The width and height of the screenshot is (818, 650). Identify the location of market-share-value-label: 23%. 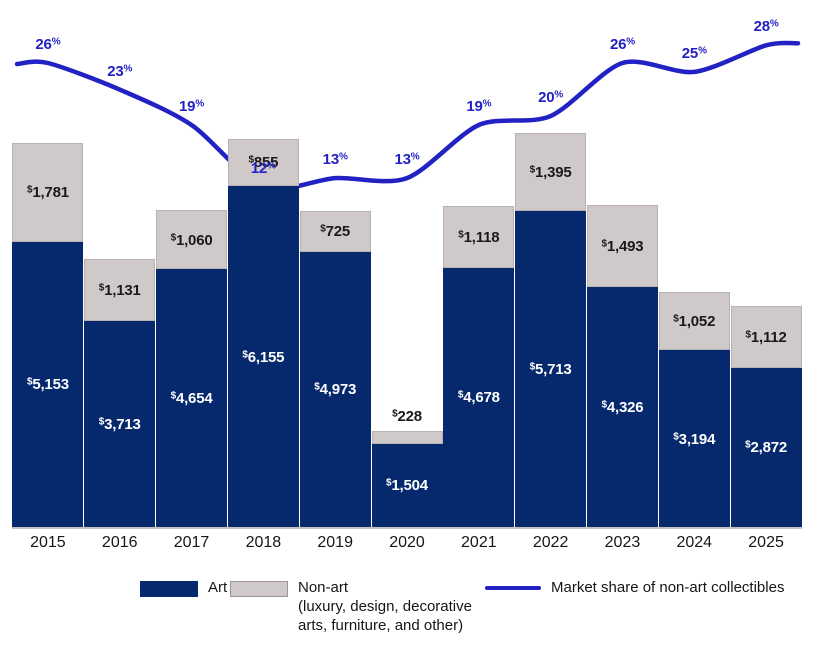
(120, 71).